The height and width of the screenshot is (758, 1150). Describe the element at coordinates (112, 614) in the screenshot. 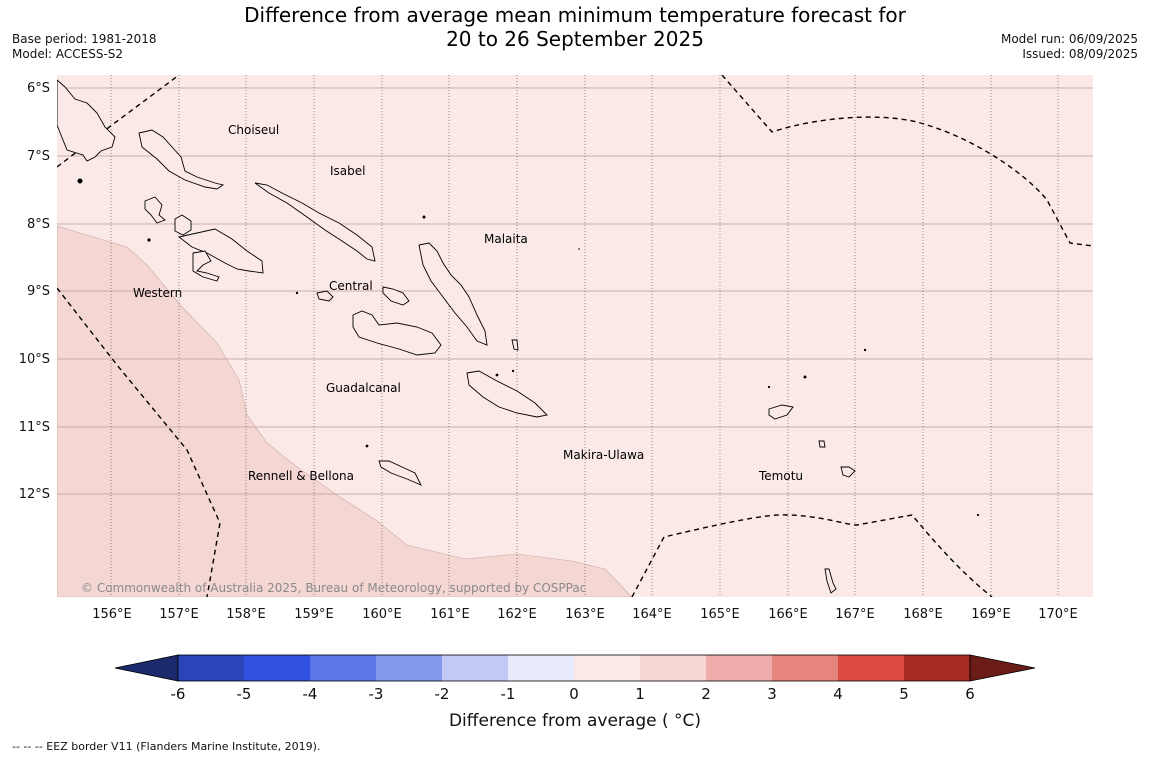

I see `lon-label-156e: 156°E` at that location.